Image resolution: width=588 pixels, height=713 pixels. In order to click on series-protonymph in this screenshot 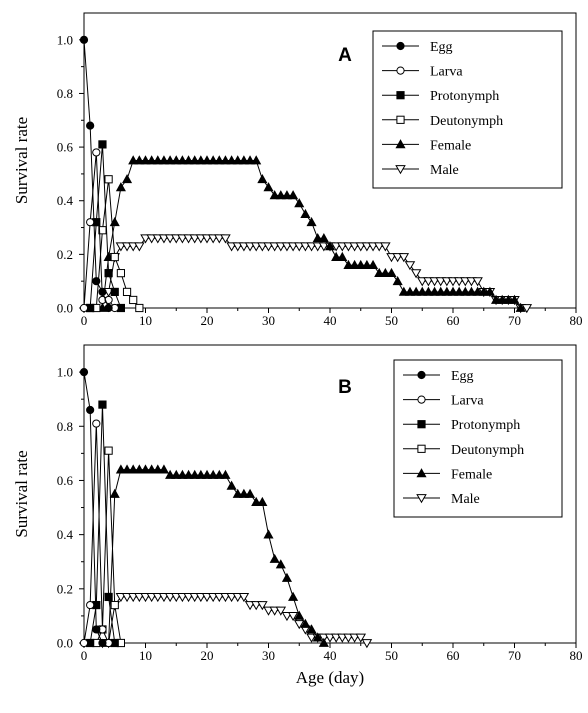, I will do `click(102, 524)`.